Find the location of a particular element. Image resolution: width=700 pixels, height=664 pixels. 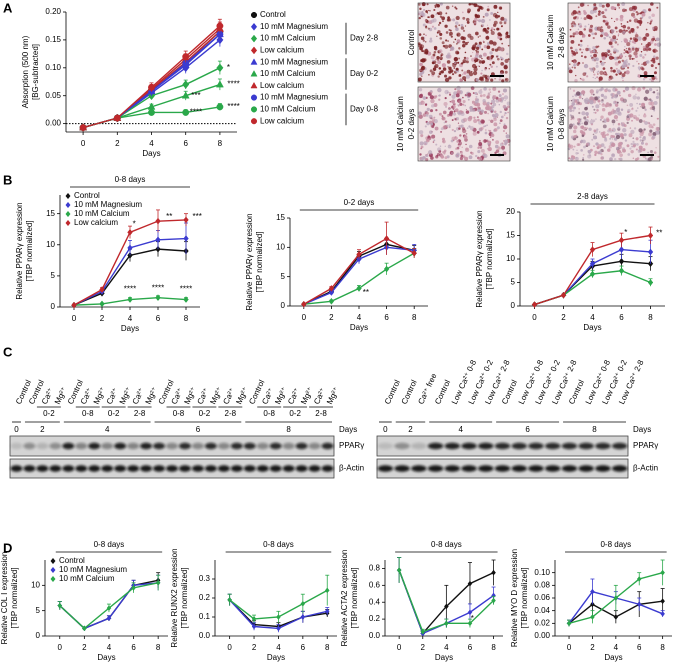

y-tick-label: 0.00 is located at coordinates (542, 635).